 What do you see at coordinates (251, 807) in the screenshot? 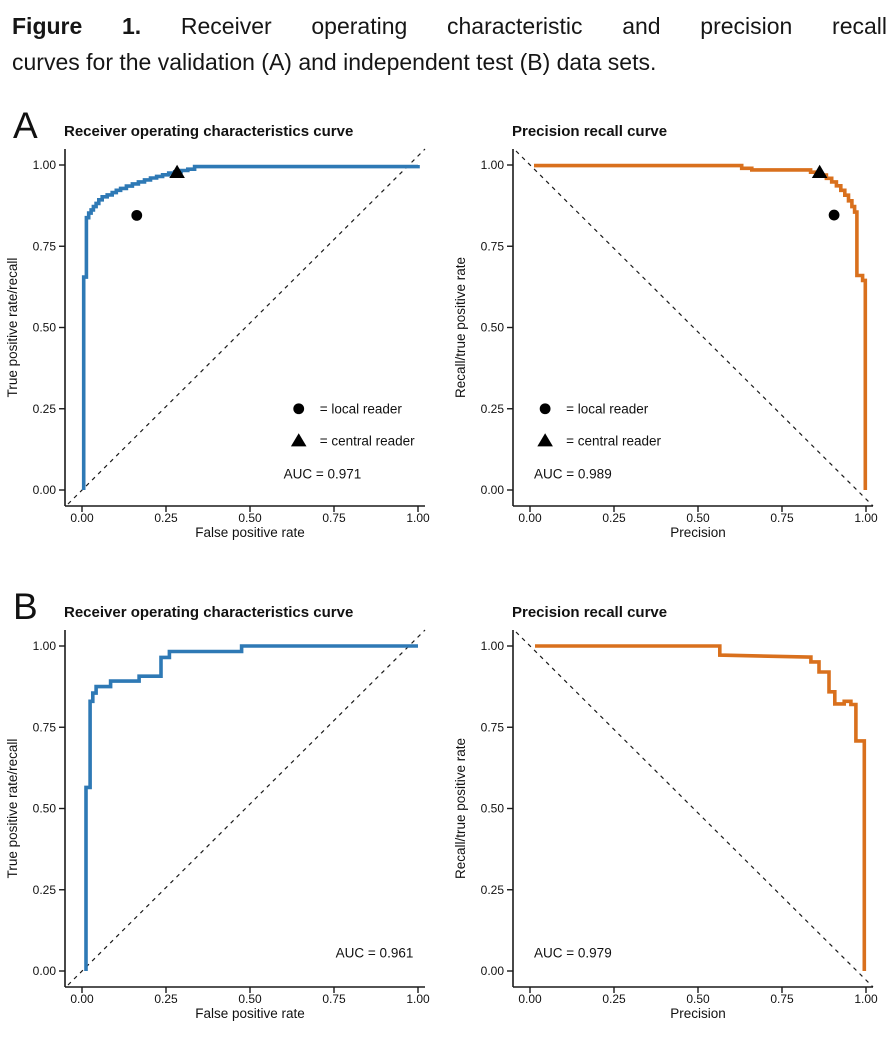
I see `roc-curve` at bounding box center [251, 807].